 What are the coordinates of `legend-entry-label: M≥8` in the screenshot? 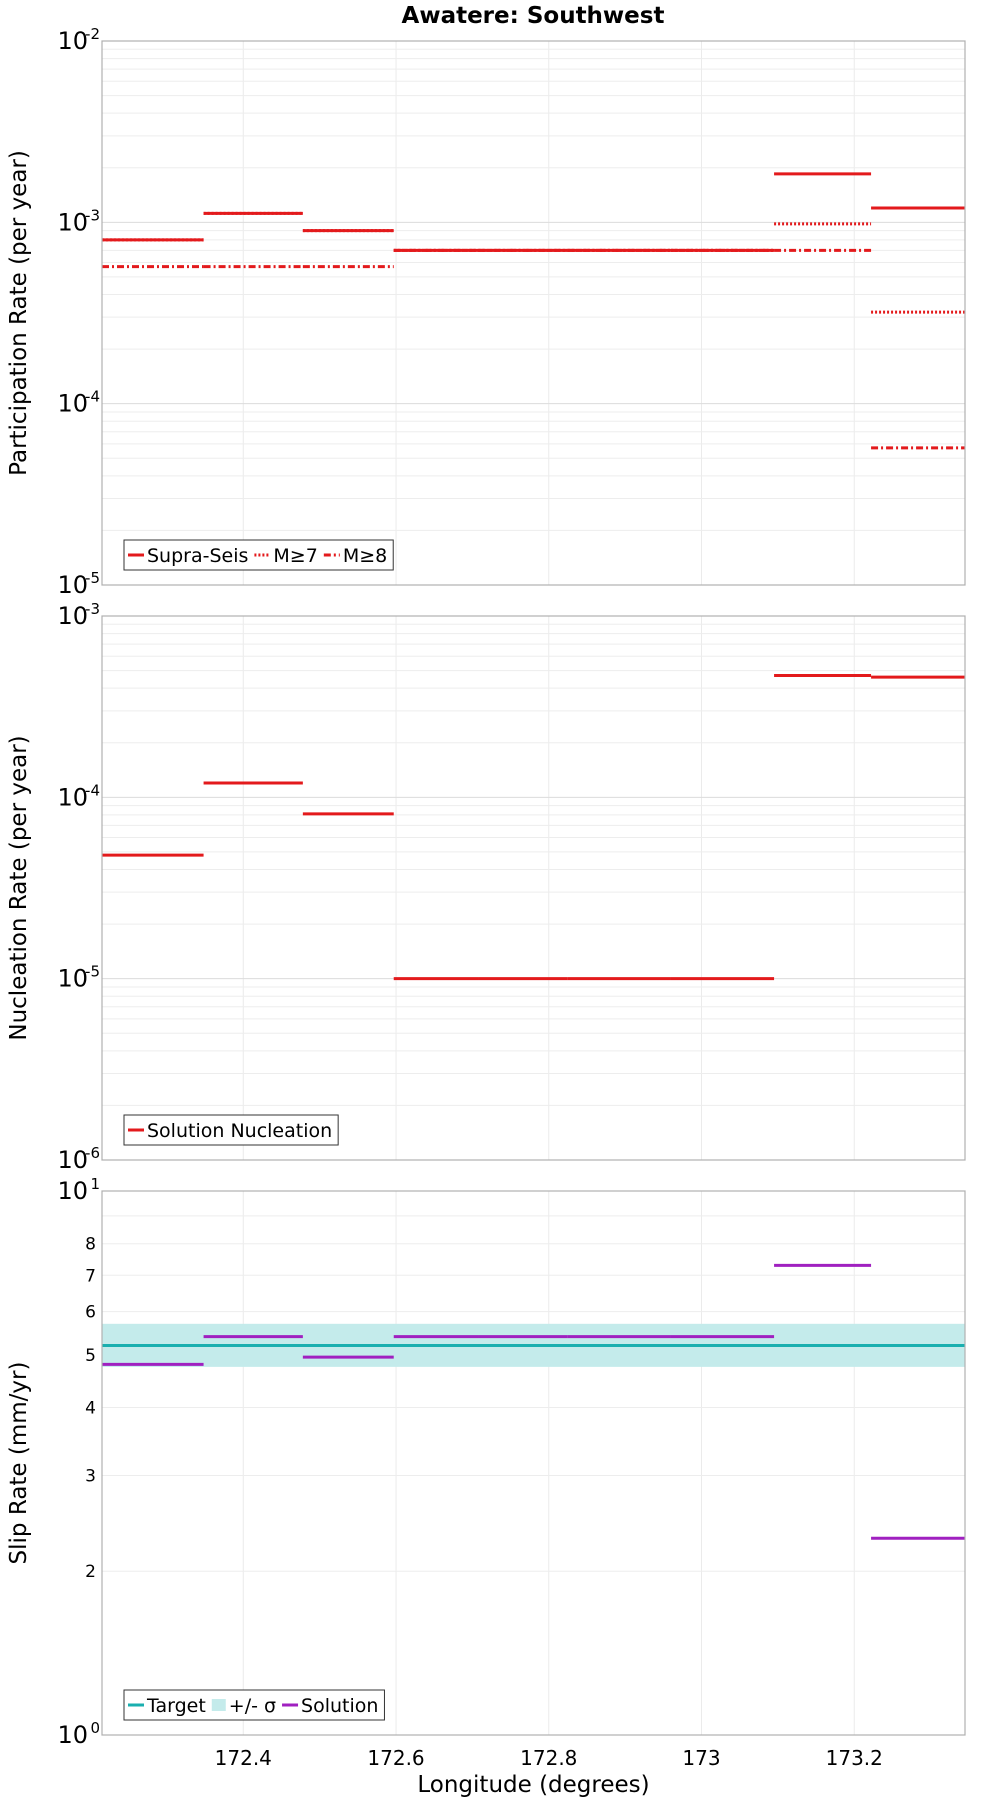 It's located at (365, 556).